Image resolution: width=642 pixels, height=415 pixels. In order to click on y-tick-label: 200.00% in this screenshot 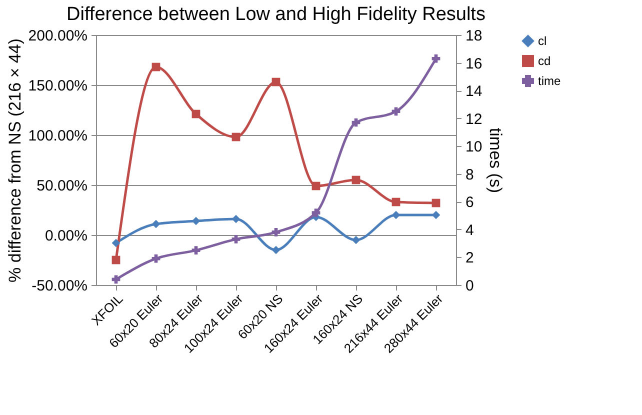, I will do `click(58, 36)`.